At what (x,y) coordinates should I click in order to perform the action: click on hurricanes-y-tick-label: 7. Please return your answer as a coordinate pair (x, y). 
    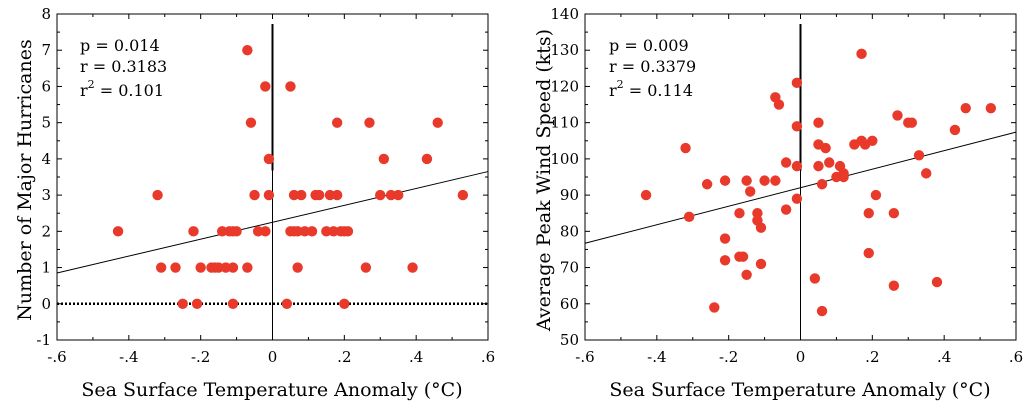
    Looking at the image, I should click on (46, 50).